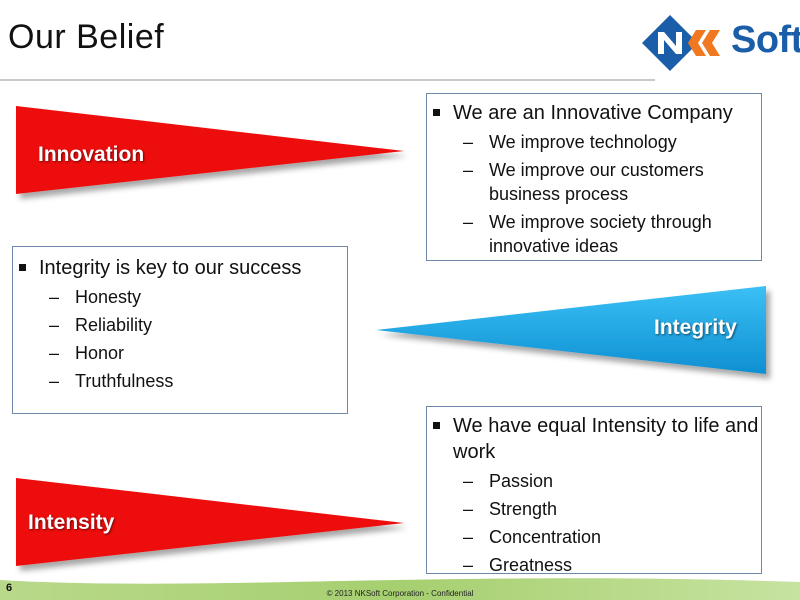 This screenshot has height=600, width=800. What do you see at coordinates (71, 522) in the screenshot?
I see `intensity-label: Intensity` at bounding box center [71, 522].